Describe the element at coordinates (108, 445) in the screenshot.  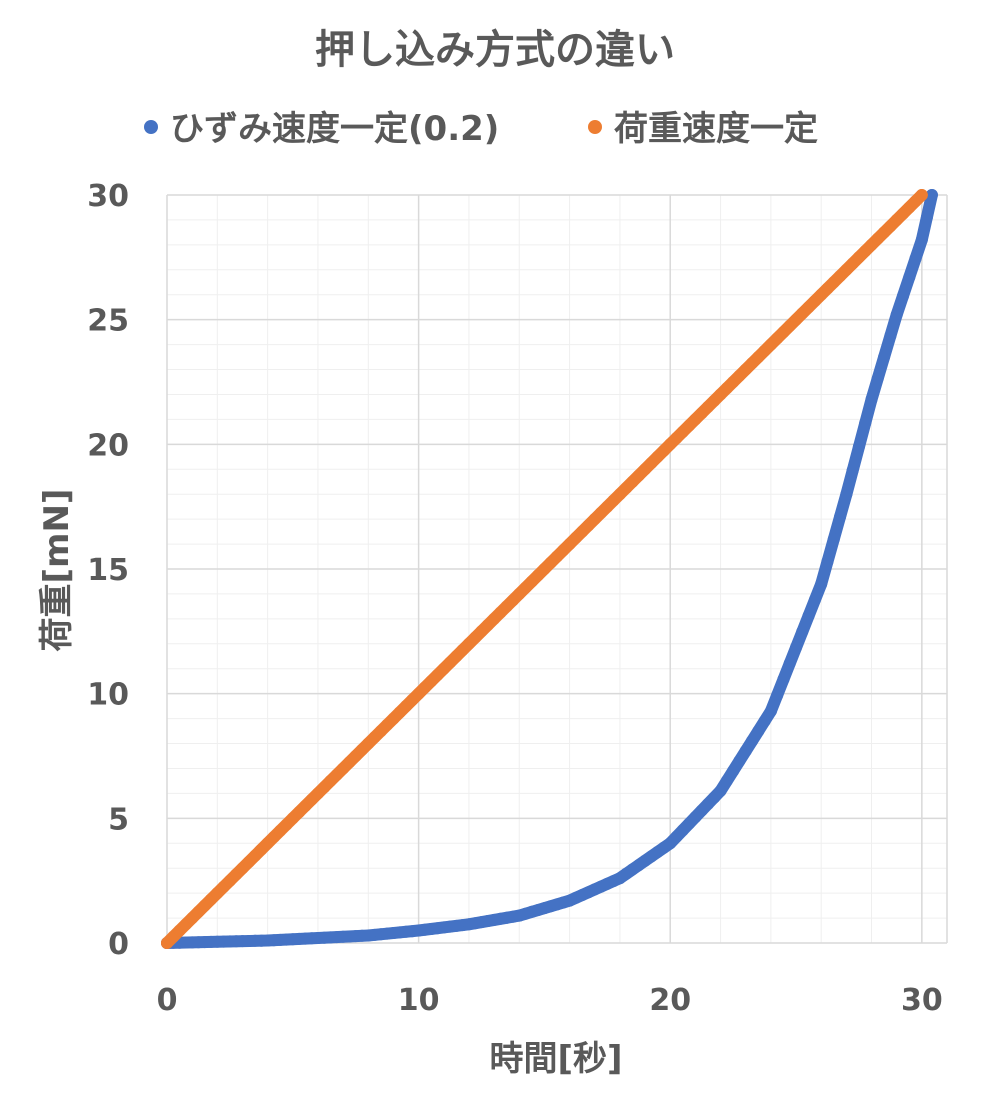
I see `y-tick-label: 20` at that location.